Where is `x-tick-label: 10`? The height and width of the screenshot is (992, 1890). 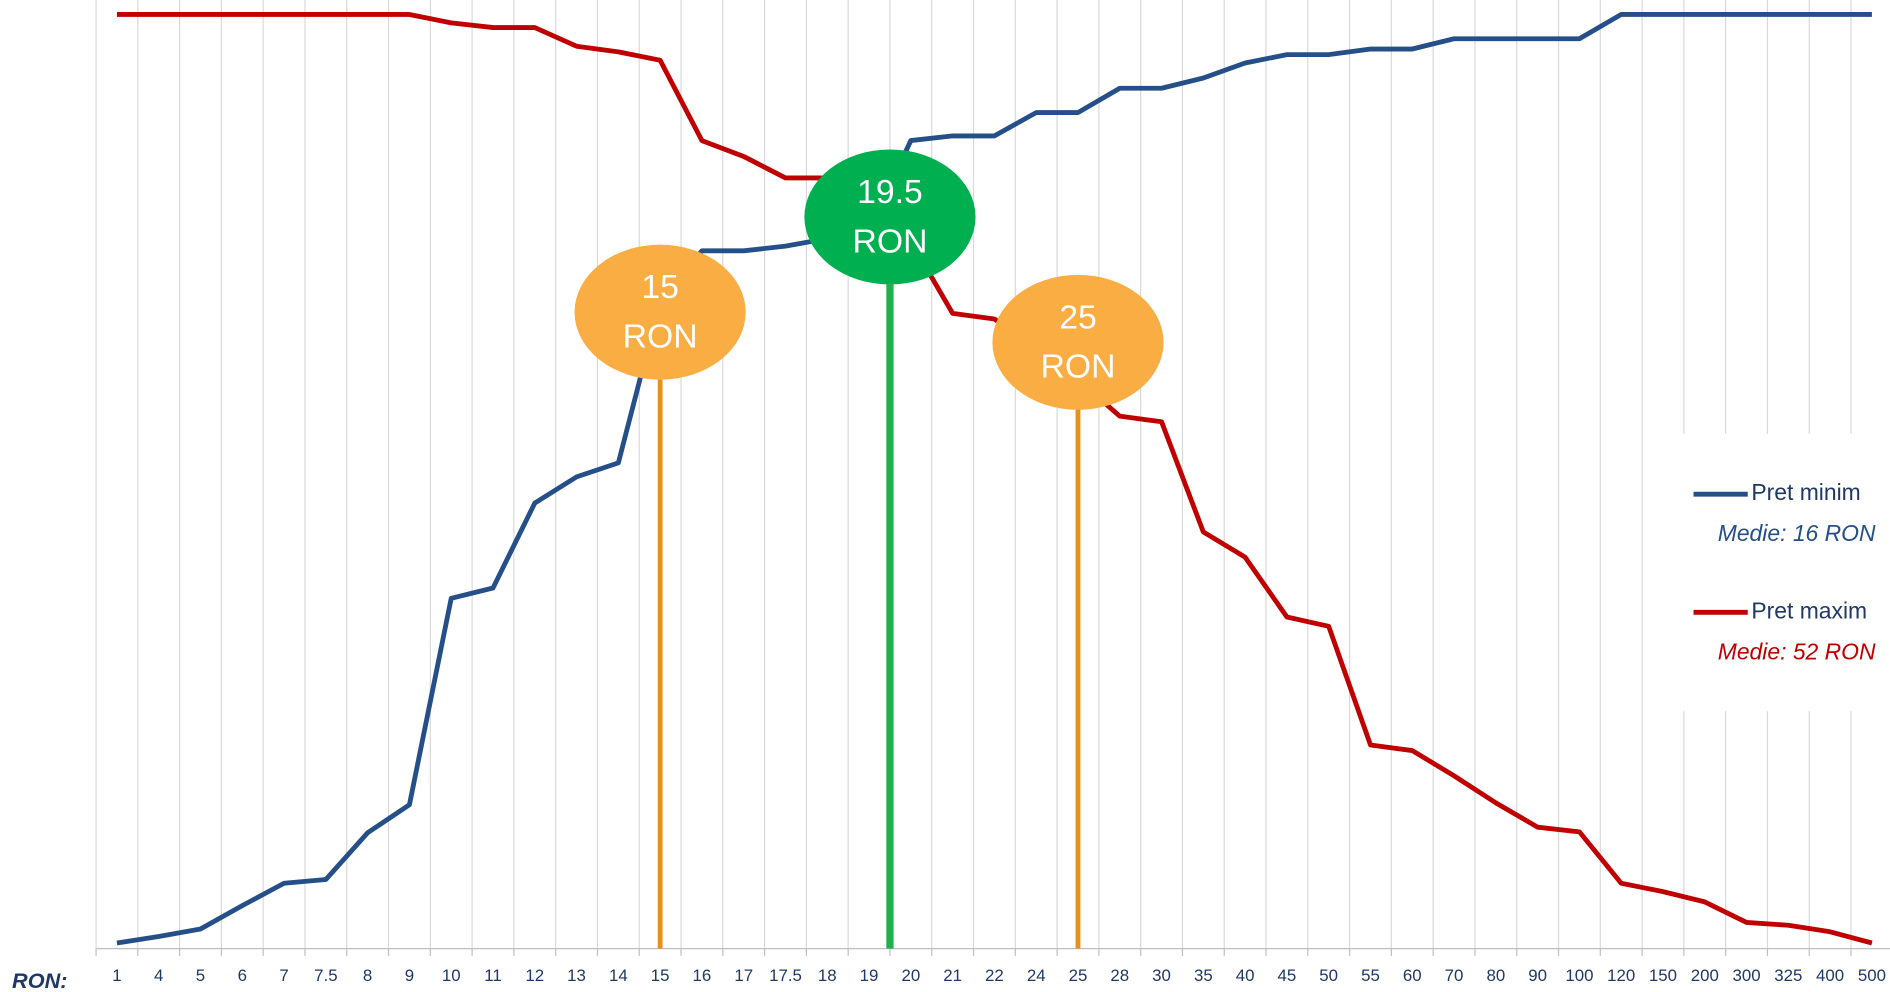 x-tick-label: 10 is located at coordinates (451, 975).